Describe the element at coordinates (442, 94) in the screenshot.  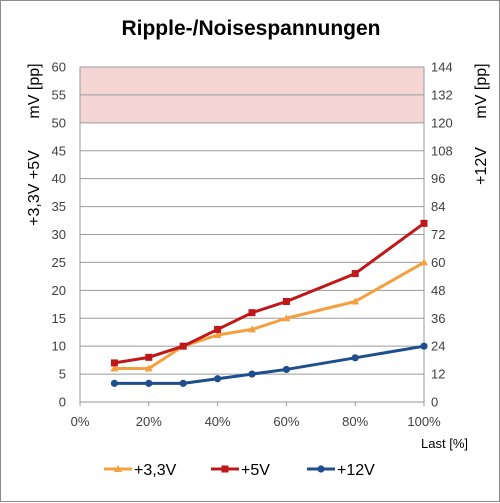
I see `y-right-tick-label: 132` at that location.